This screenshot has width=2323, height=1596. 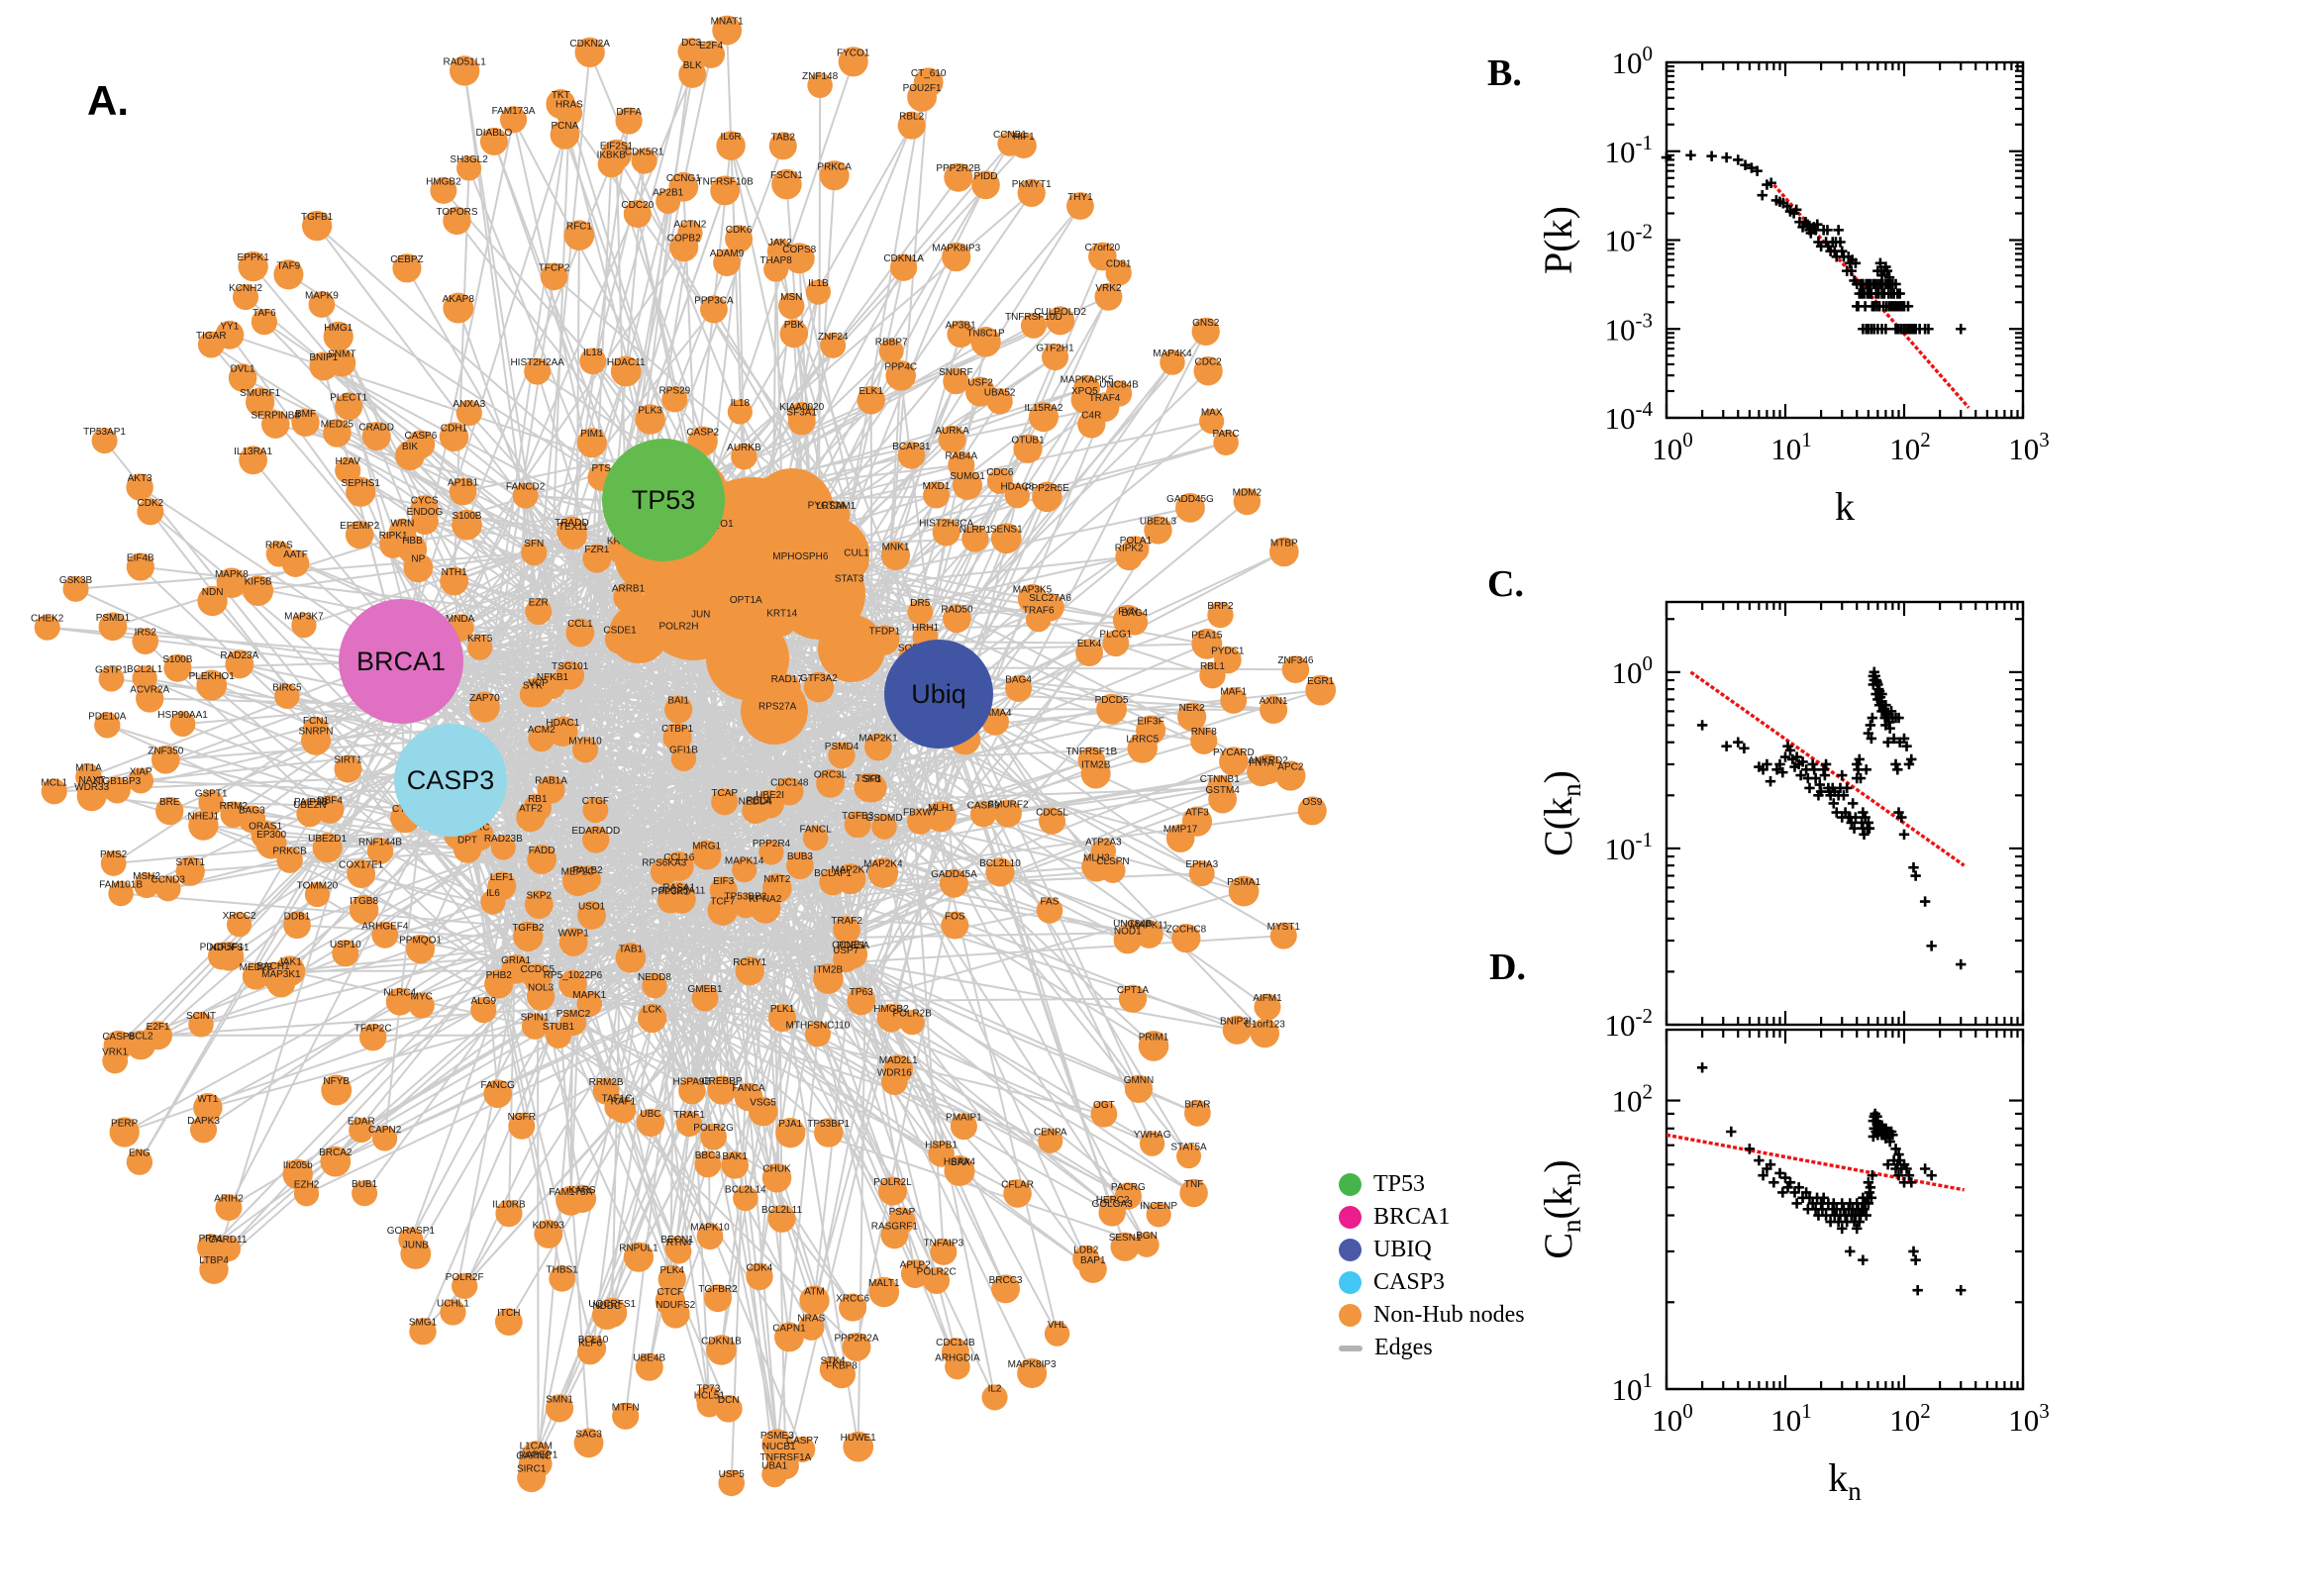 What do you see at coordinates (794, 325) in the screenshot?
I see `svg-text: PBK` at bounding box center [794, 325].